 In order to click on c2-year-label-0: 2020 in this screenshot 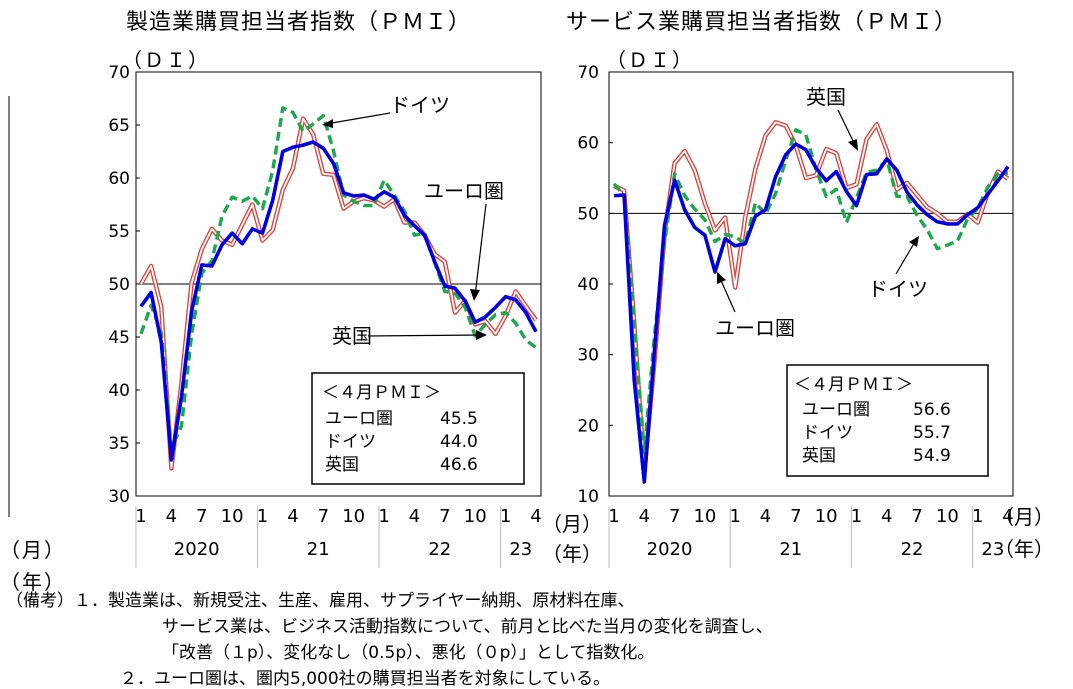, I will do `click(670, 549)`.